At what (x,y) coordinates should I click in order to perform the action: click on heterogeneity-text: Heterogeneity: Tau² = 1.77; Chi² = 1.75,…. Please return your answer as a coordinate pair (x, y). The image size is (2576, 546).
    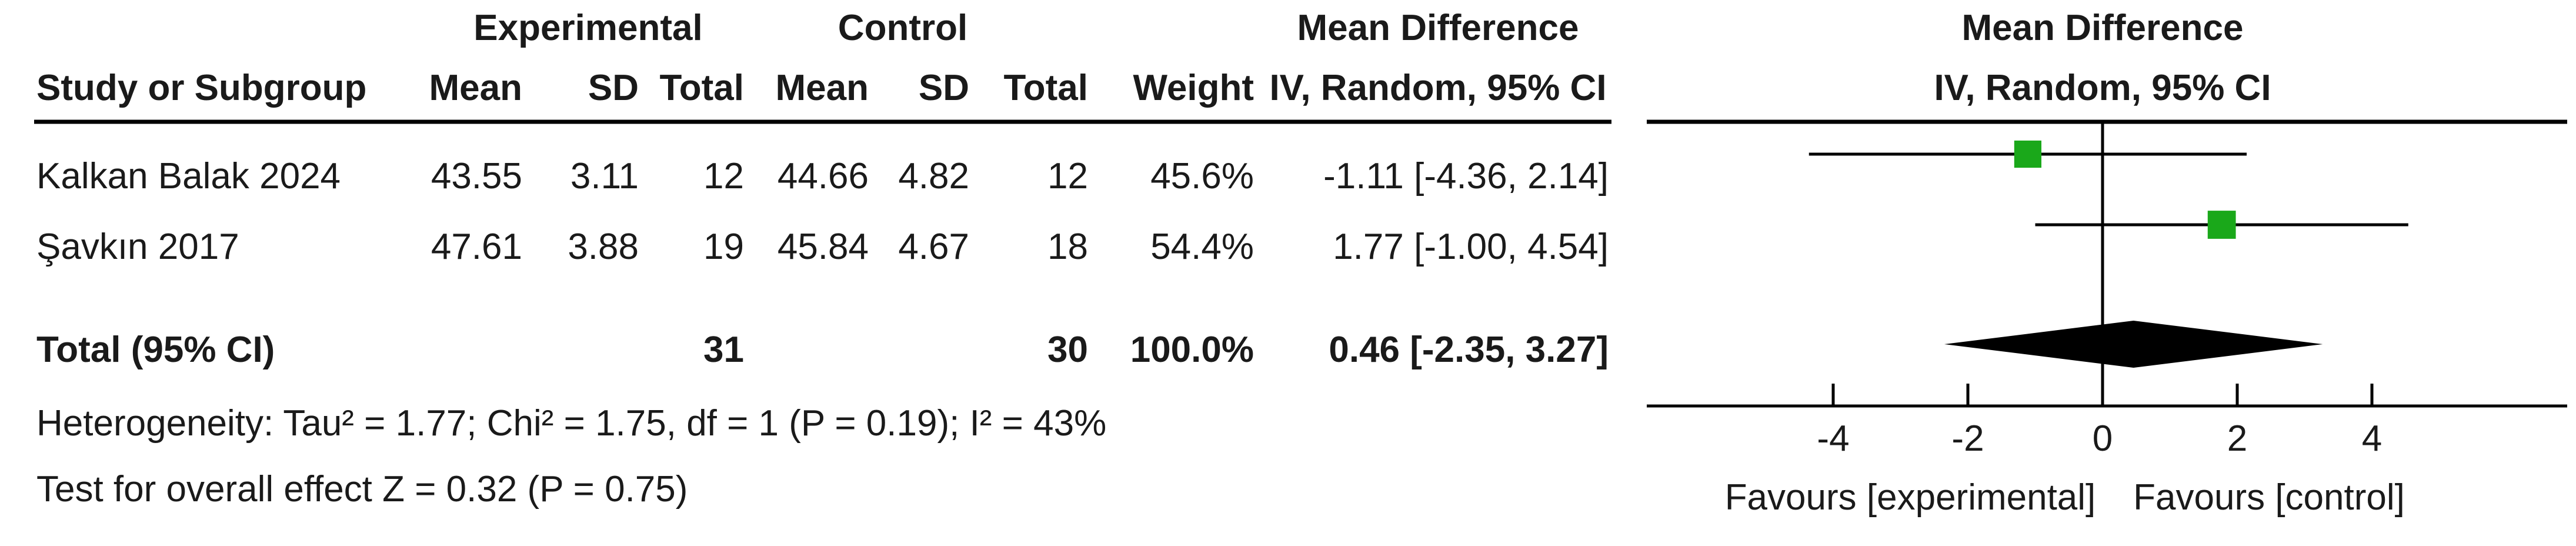
    Looking at the image, I should click on (571, 423).